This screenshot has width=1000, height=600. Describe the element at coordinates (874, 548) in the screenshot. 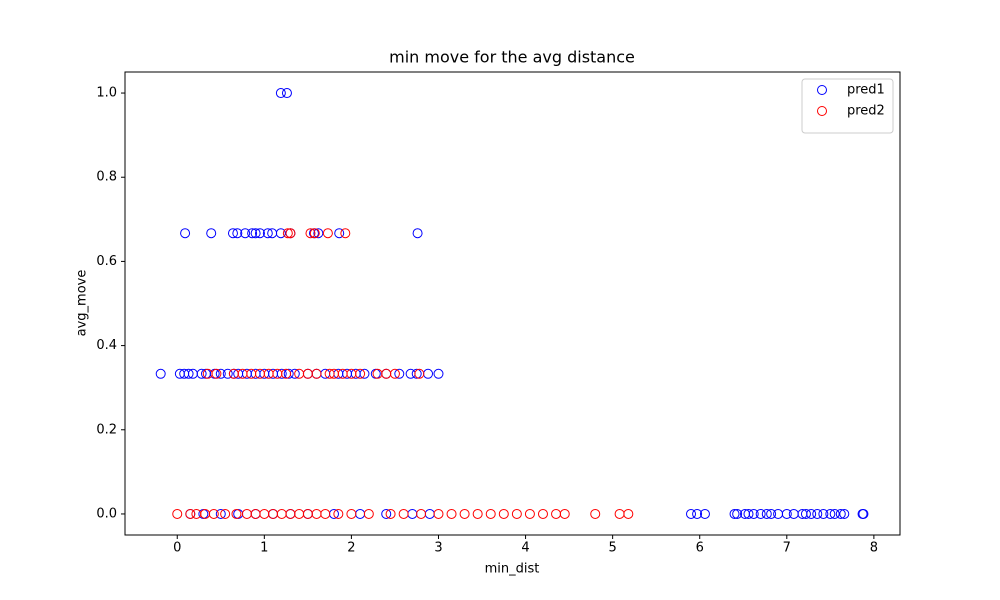

I see `x-tick-label: 8` at that location.